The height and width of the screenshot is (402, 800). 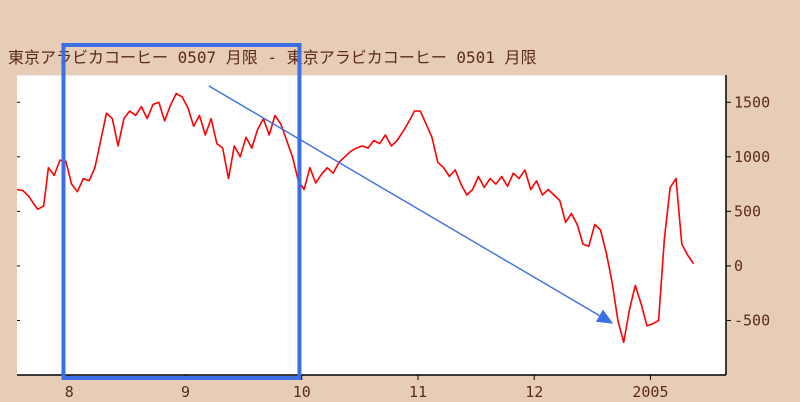 I want to click on x-tick-label: 12, so click(x=534, y=392).